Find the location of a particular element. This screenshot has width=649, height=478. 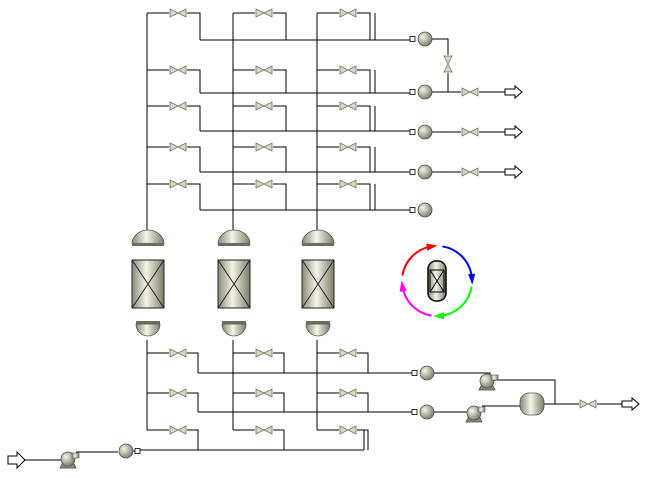

cycle-bed is located at coordinates (437, 281).